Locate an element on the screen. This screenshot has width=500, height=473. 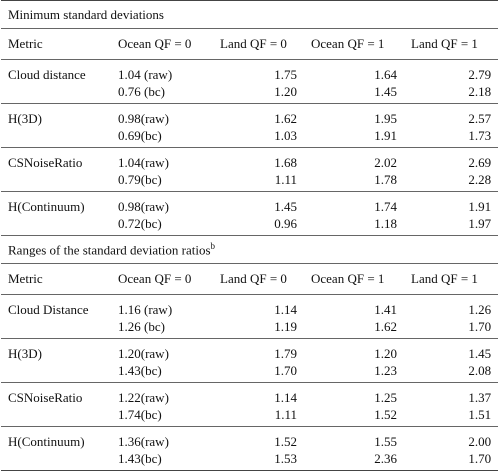
value: 1.18 is located at coordinates (385, 223).